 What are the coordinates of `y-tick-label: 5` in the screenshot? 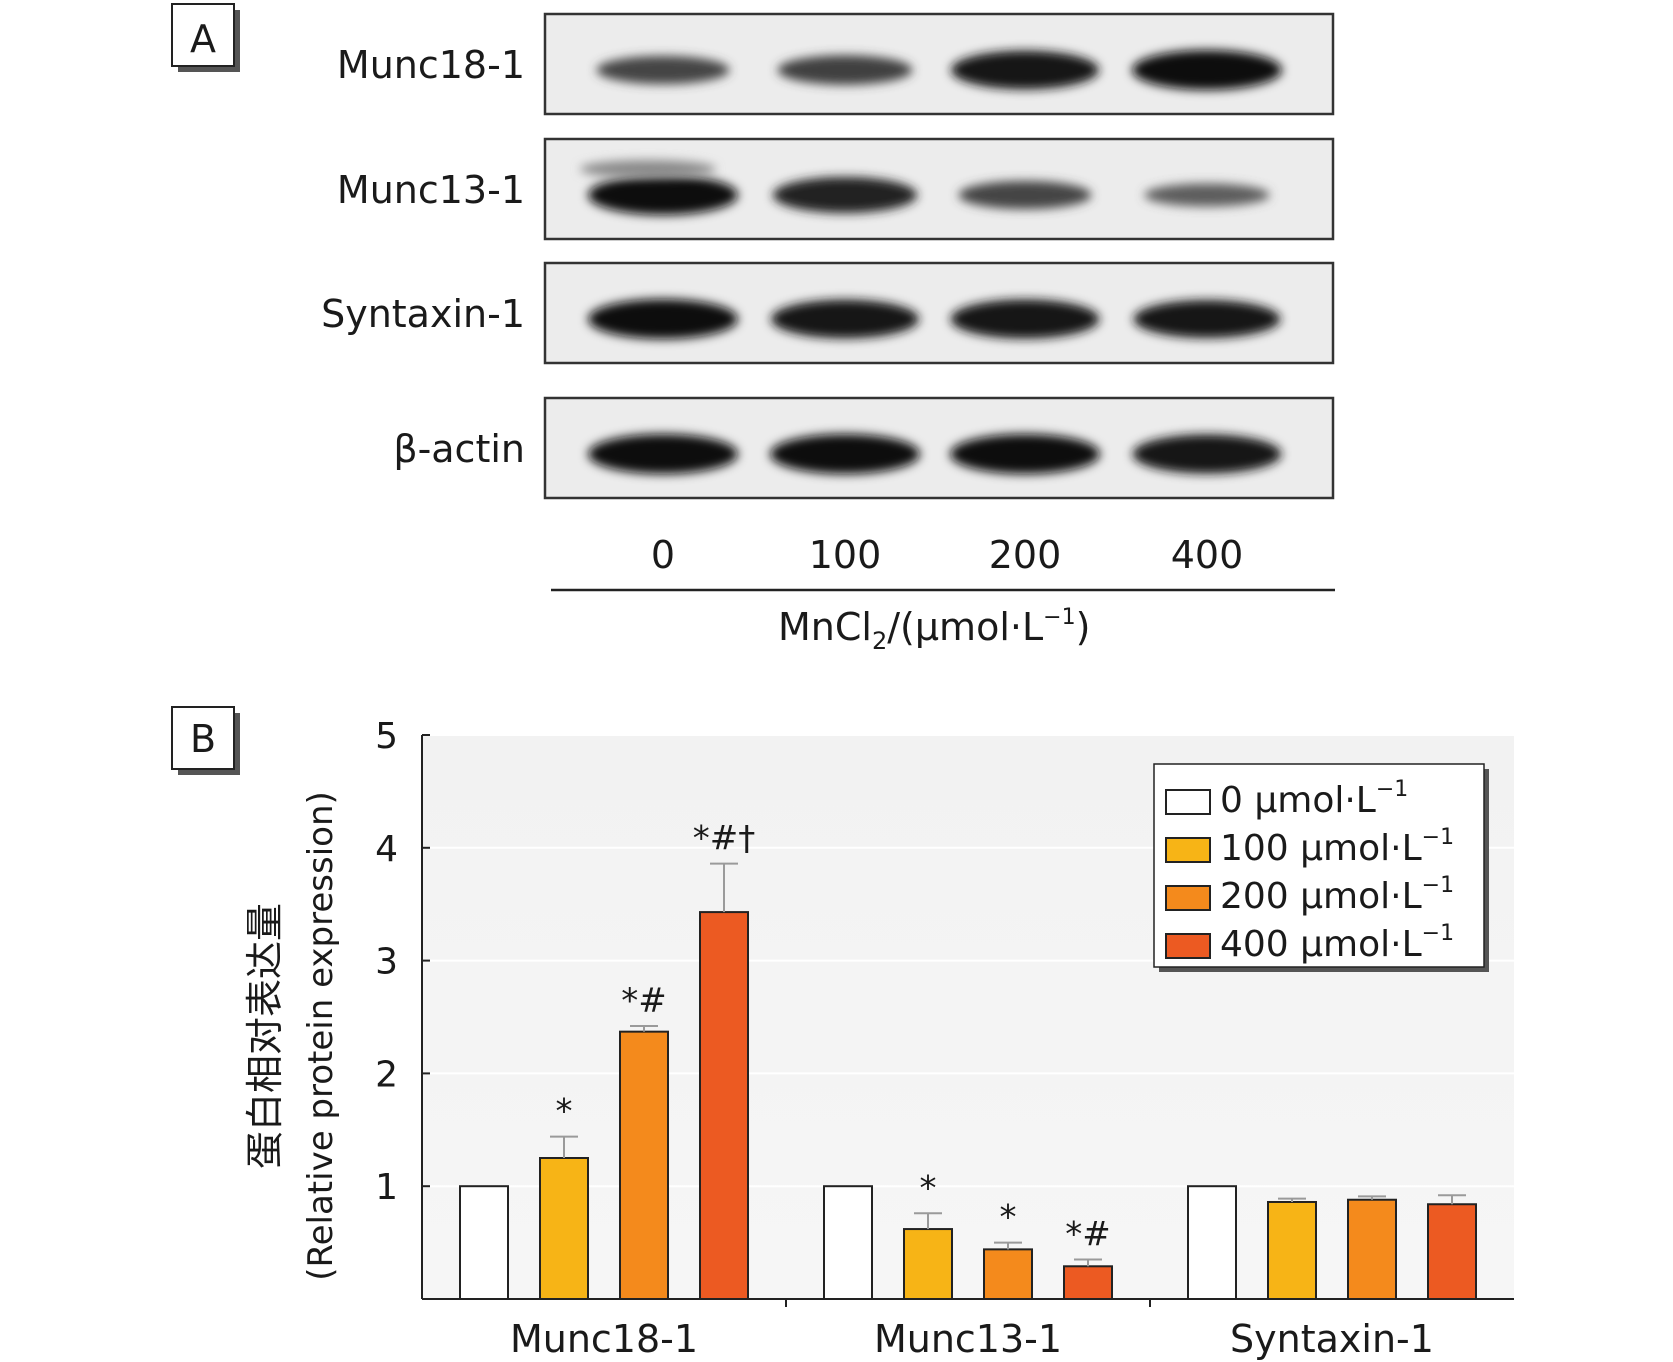 It's located at (386, 736).